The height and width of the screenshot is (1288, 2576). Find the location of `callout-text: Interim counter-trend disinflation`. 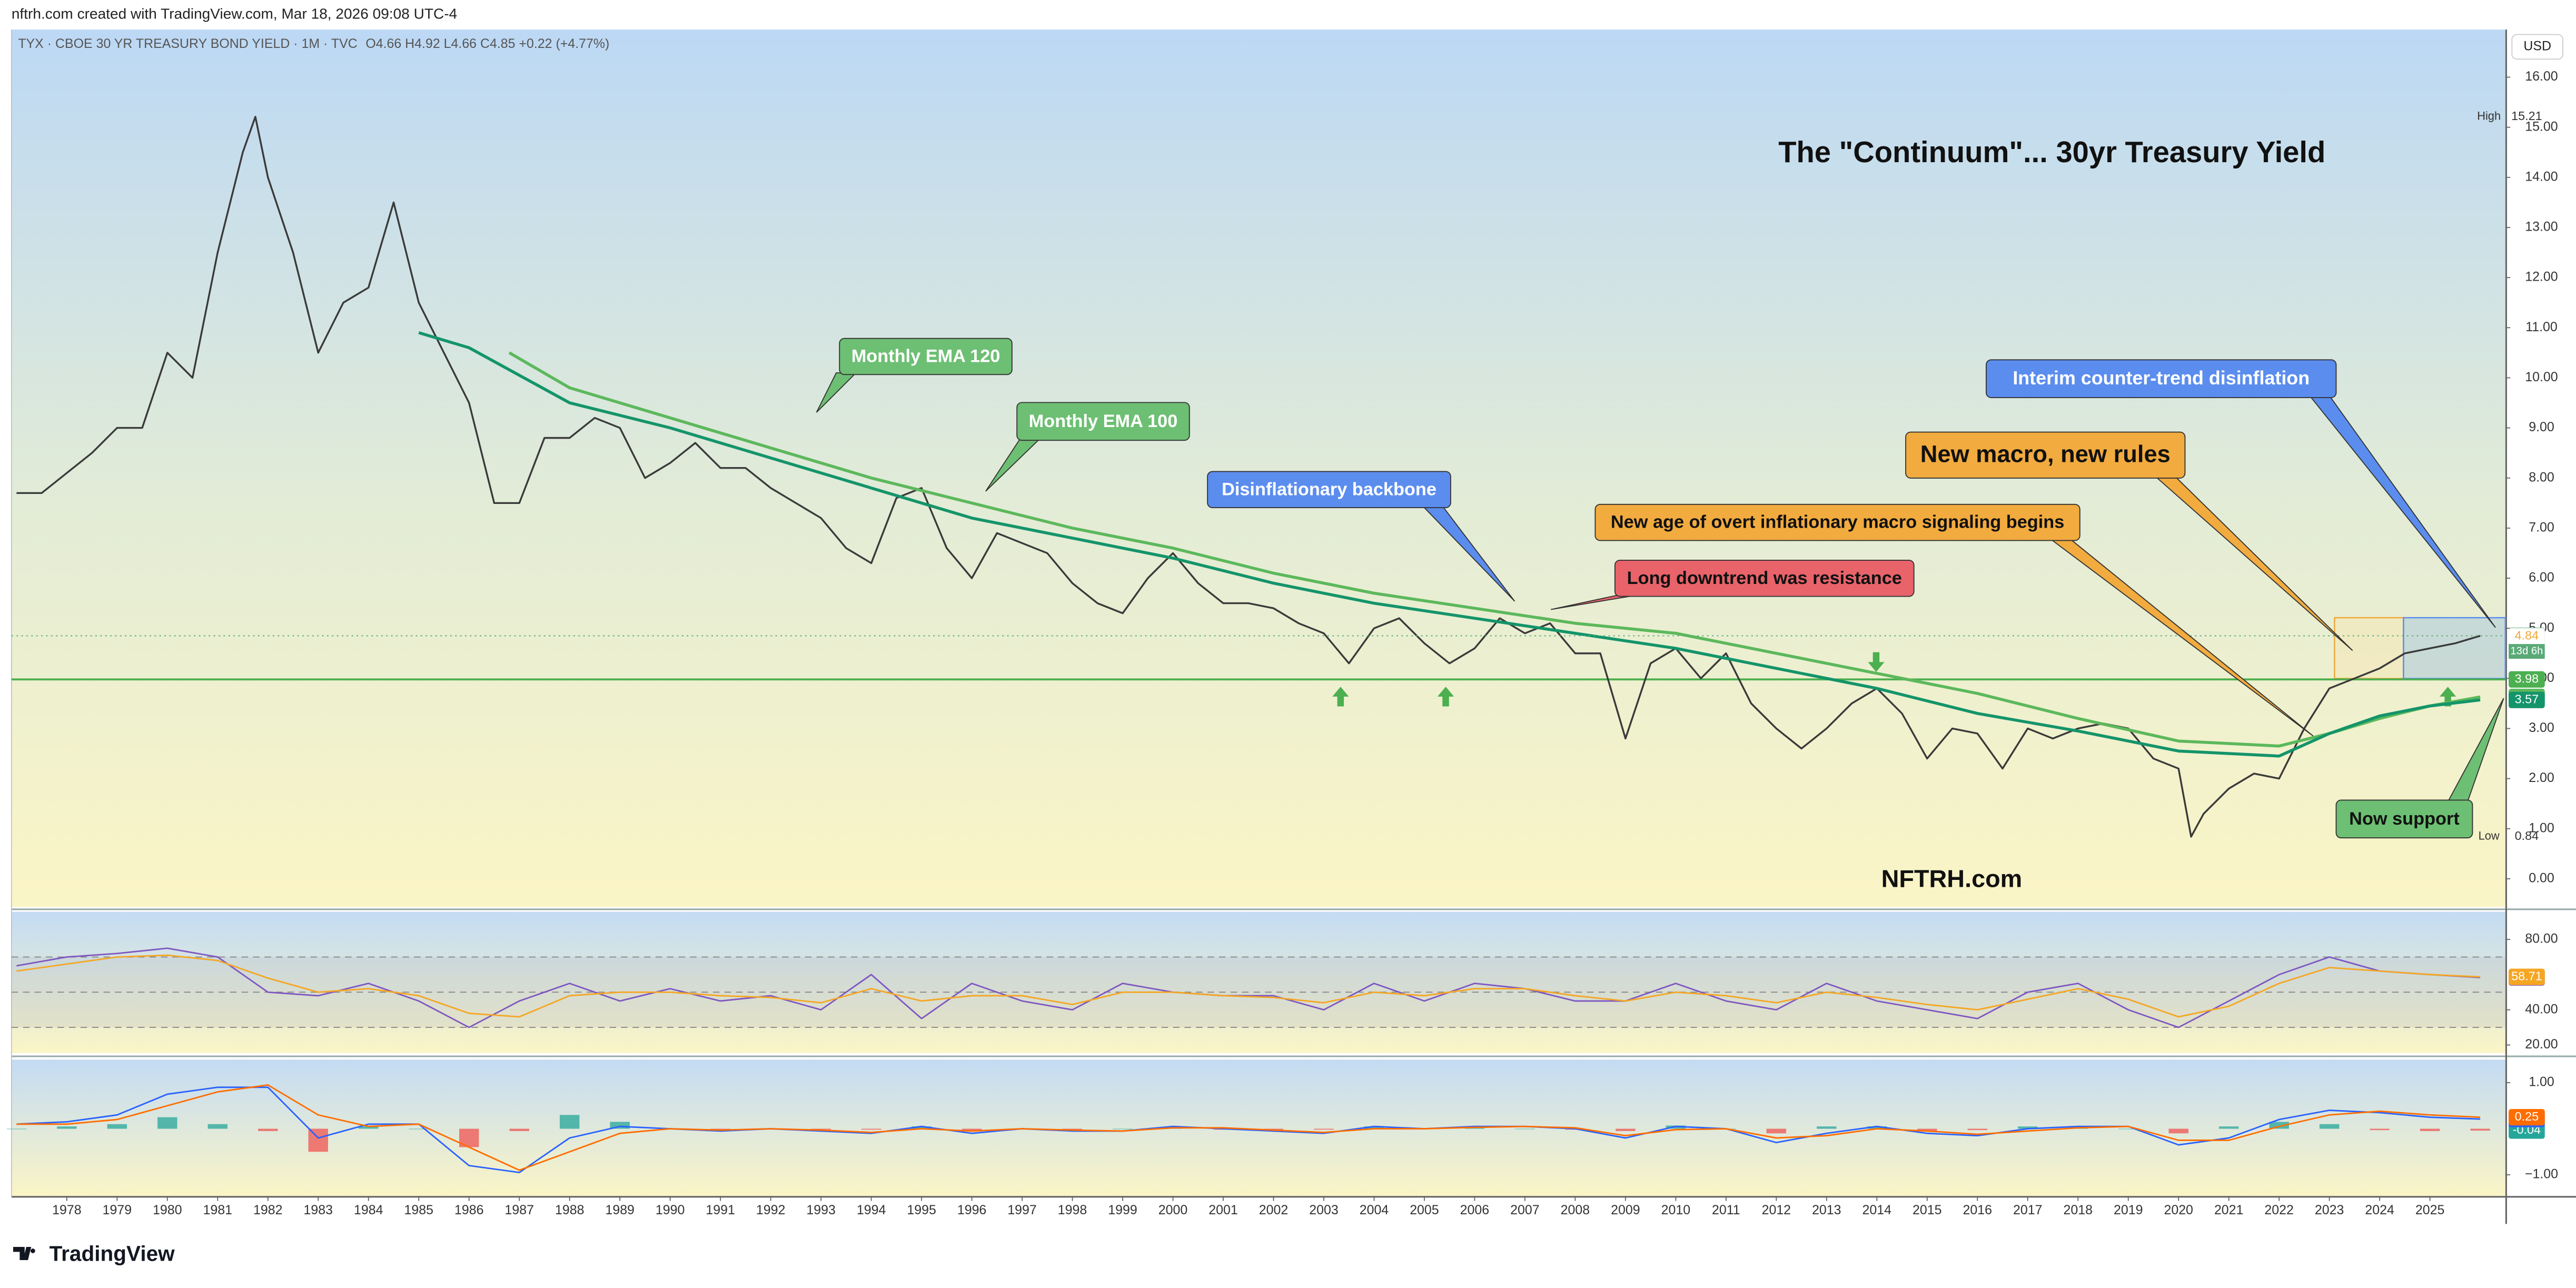

callout-text: Interim counter-trend disinflation is located at coordinates (2161, 378).